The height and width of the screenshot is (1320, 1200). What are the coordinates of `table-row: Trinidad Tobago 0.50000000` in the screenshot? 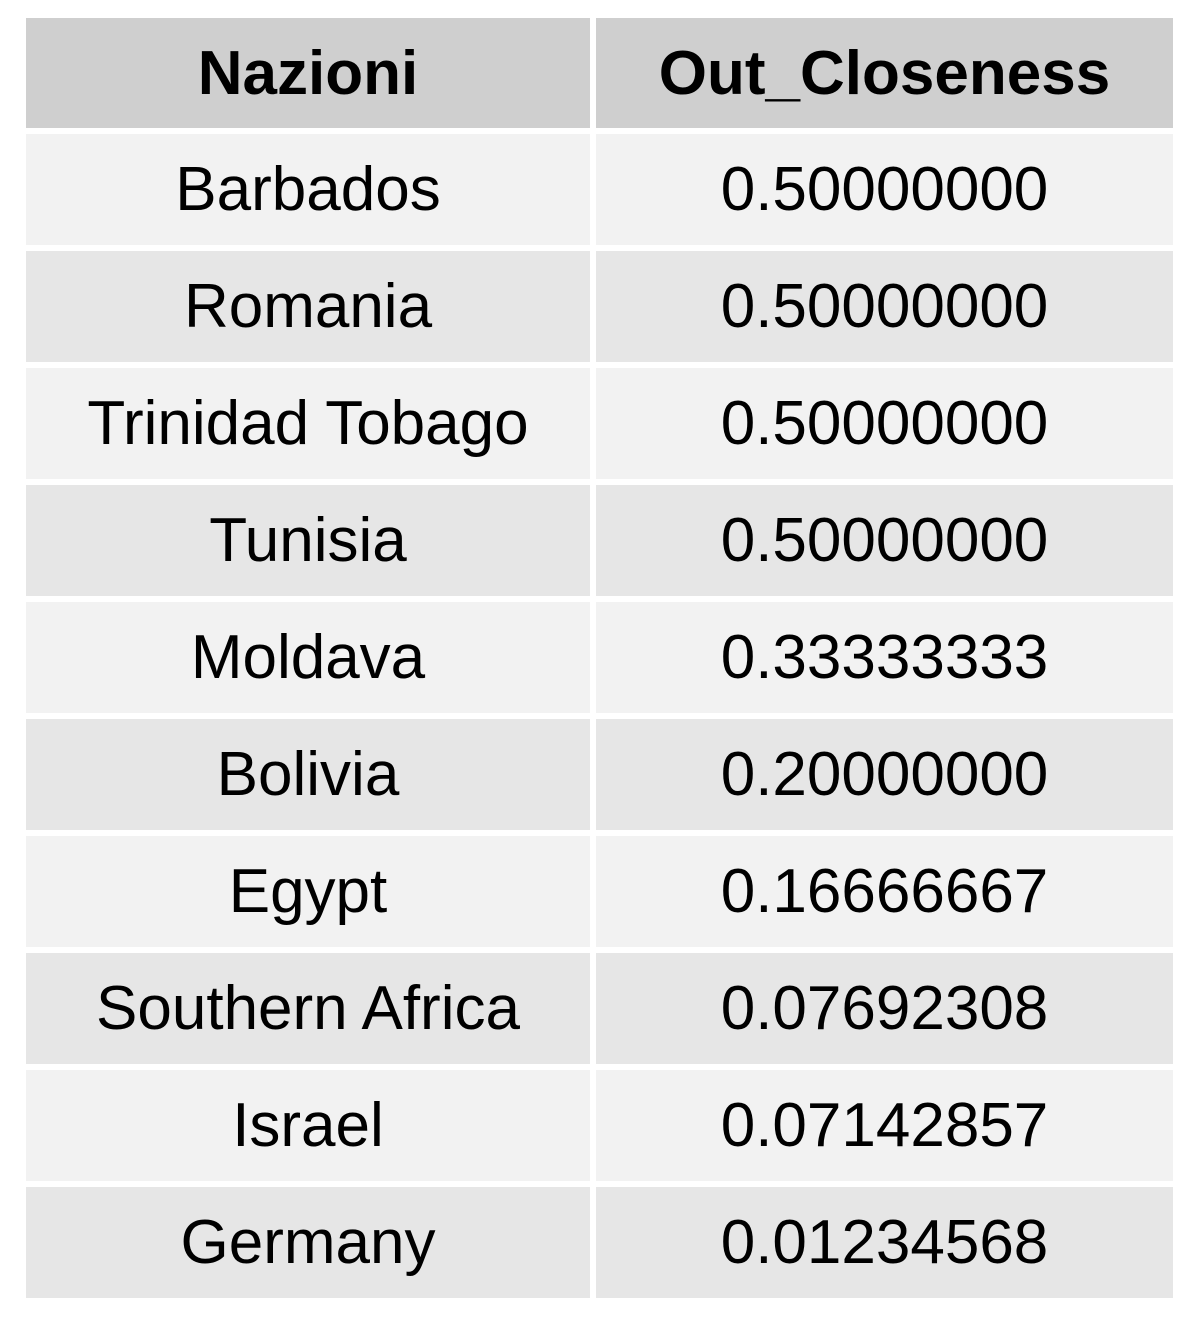 It's located at (599, 426).